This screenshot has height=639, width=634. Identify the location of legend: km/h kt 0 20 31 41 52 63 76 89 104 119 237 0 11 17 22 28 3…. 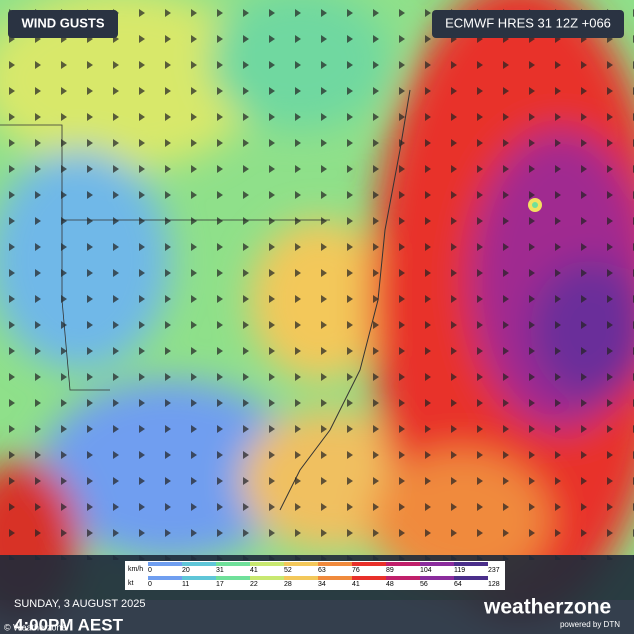
(314, 575).